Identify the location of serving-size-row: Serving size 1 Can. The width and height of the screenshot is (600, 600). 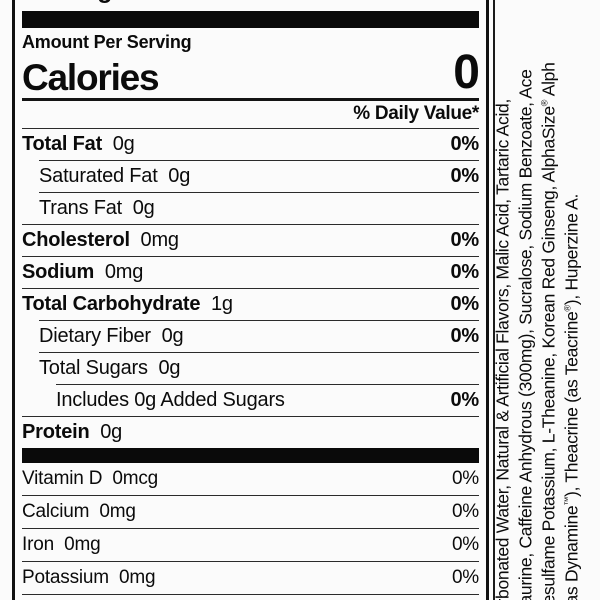
(250, 5).